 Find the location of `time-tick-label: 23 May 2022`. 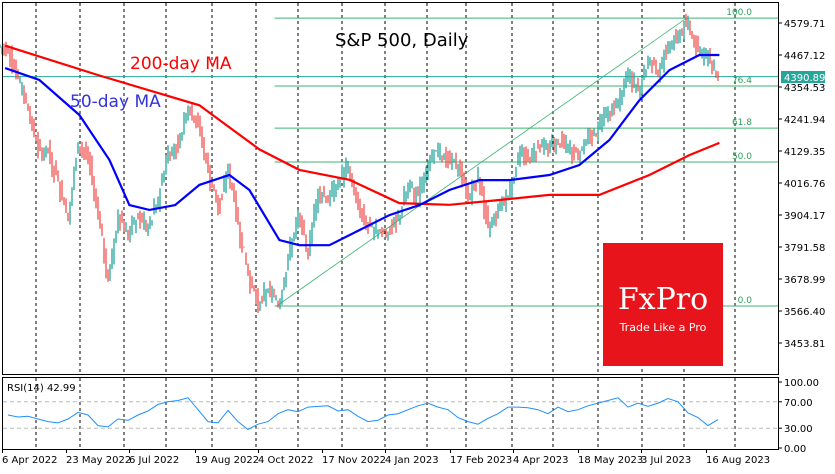

time-tick-label: 23 May 2022 is located at coordinates (98, 460).